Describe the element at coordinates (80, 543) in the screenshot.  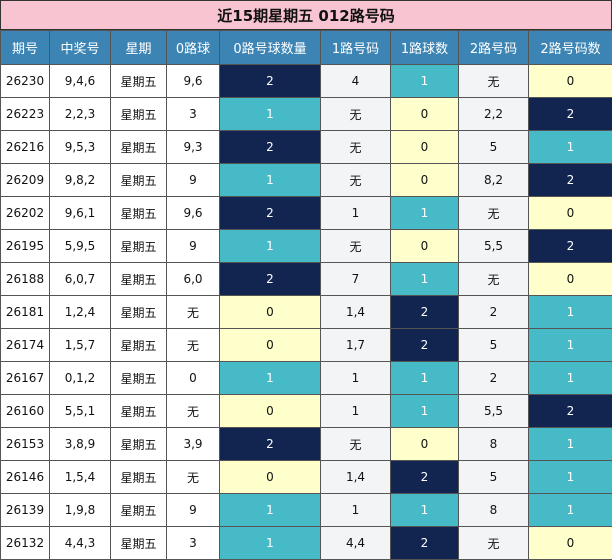
I see `winning-number-cell: 4,4,3` at that location.